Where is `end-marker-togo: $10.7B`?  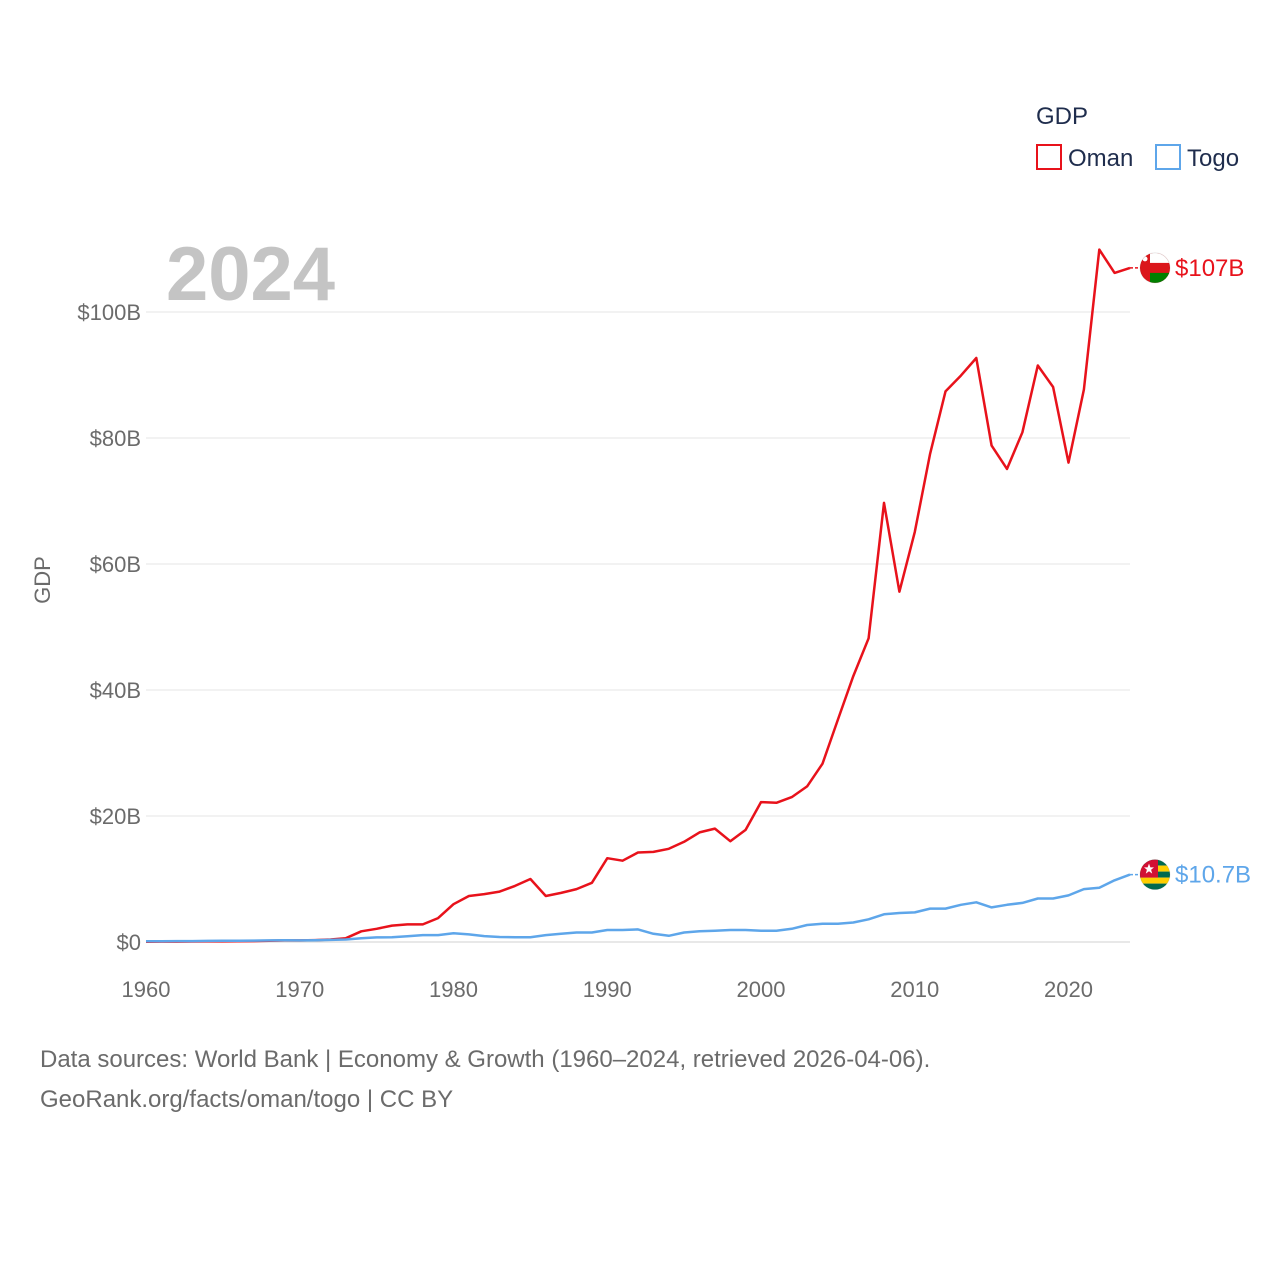
end-marker-togo: $10.7B is located at coordinates (1190, 875).